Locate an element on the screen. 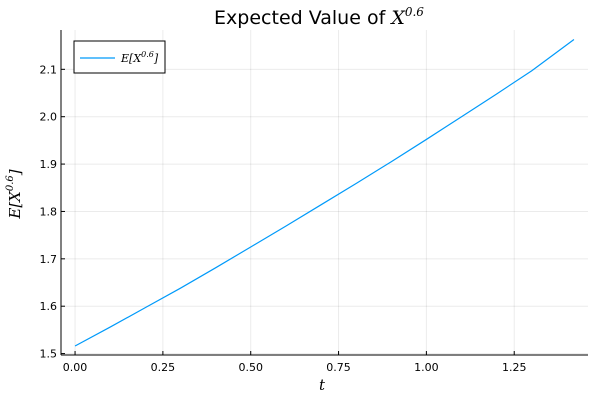 This screenshot has width=600, height=400. y-tick-label: 2.1 is located at coordinates (49, 69).